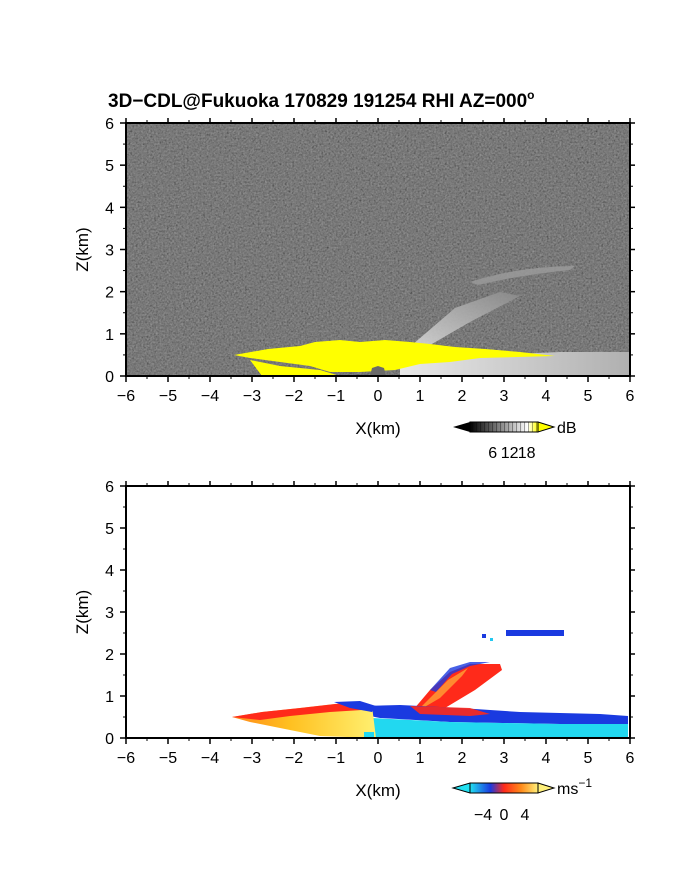 Image resolution: width=680 pixels, height=880 pixels. Describe the element at coordinates (535, 633) in the screenshot. I see `upper-velocity-layer` at that location.